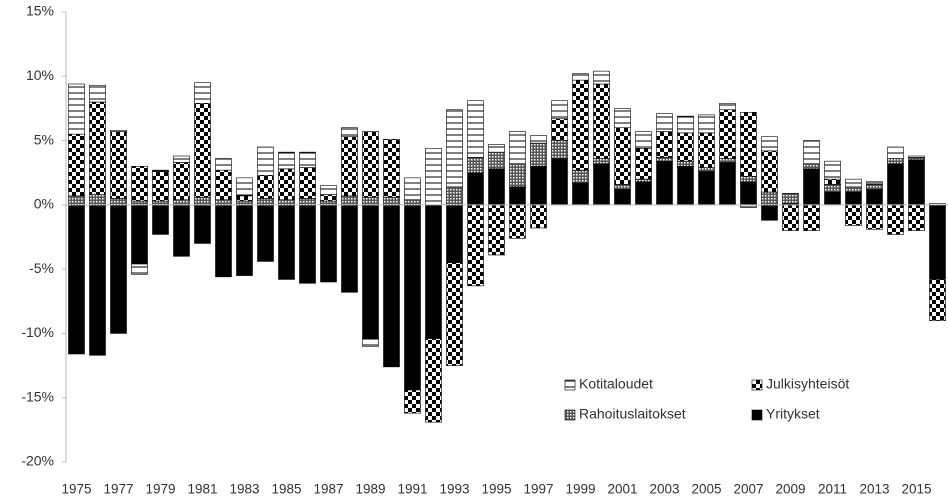 This screenshot has width=948, height=499. Describe the element at coordinates (41, 268) in the screenshot. I see `y-tick-label: -5%` at that location.